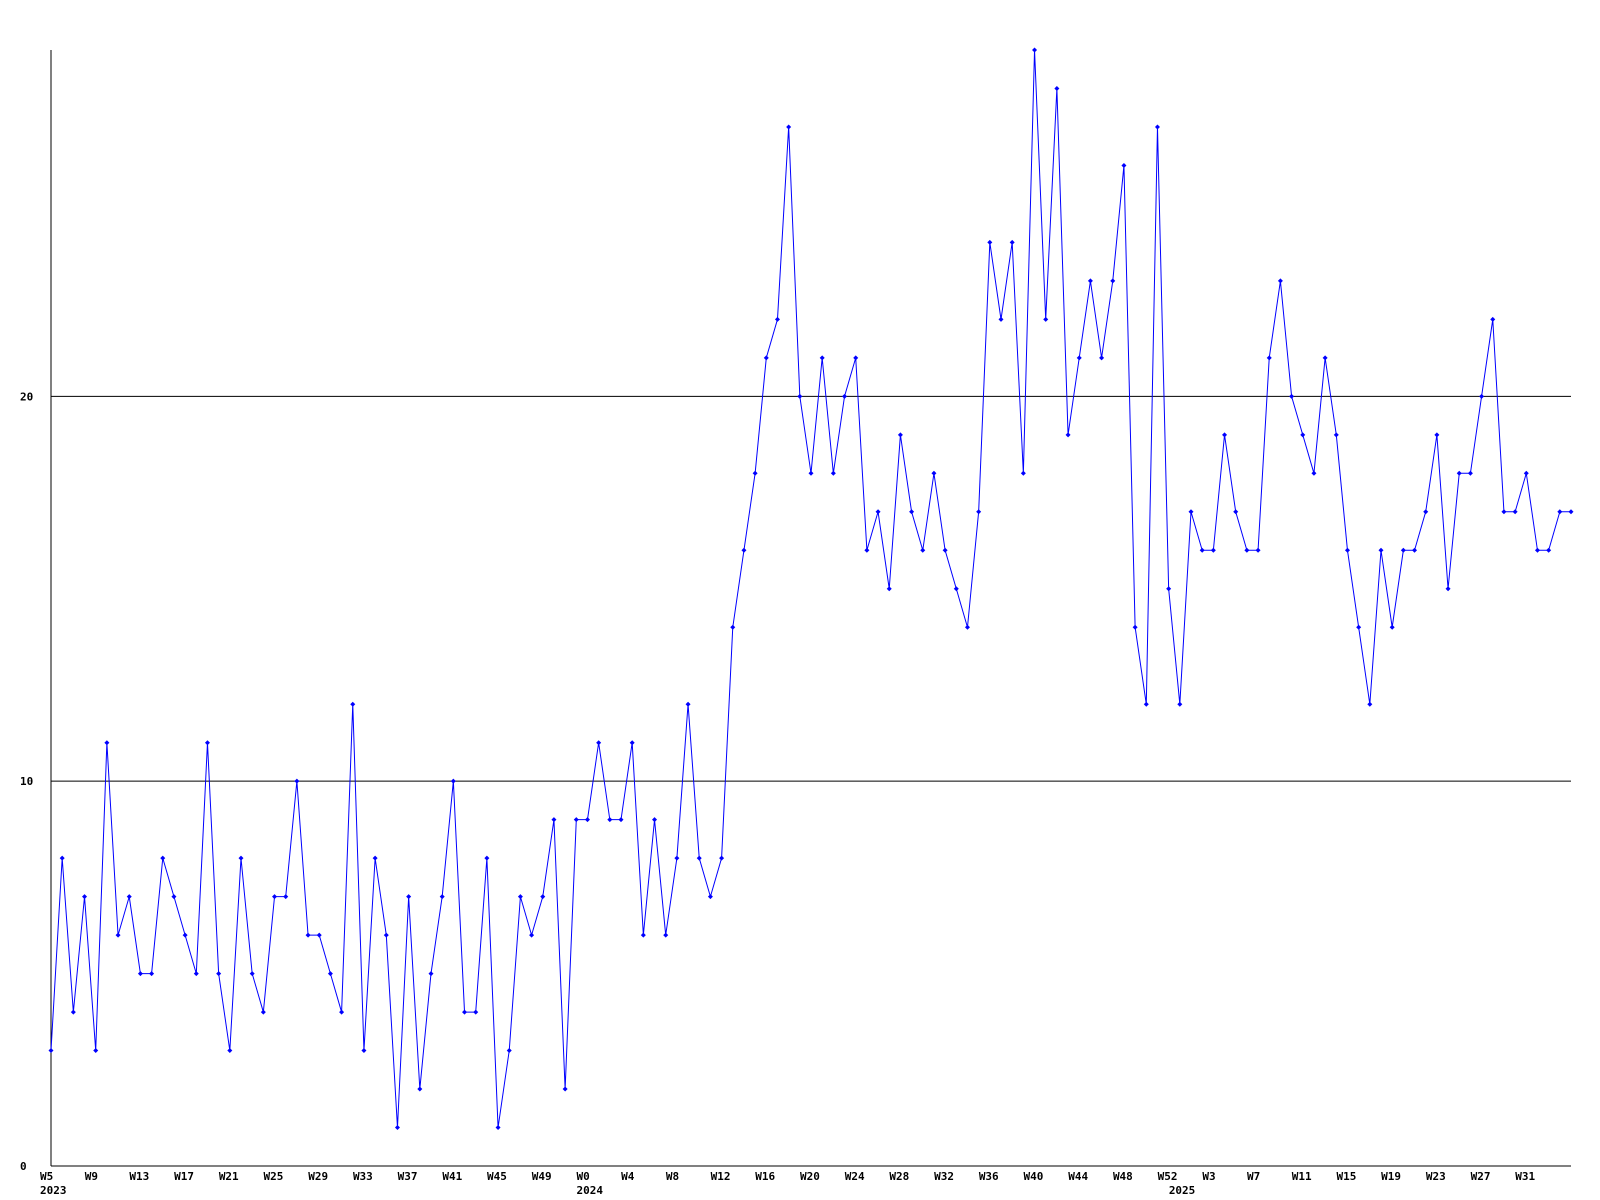 The width and height of the screenshot is (1600, 1200). I want to click on year-label: 2024, so click(589, 1190).